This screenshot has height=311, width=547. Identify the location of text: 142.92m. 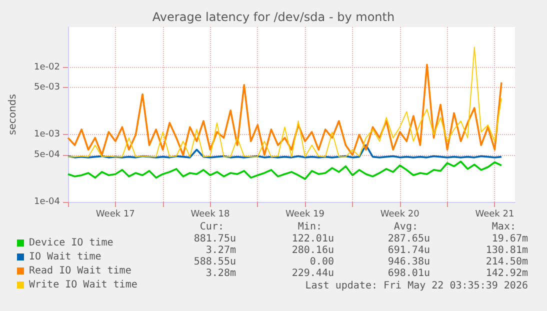
(507, 273).